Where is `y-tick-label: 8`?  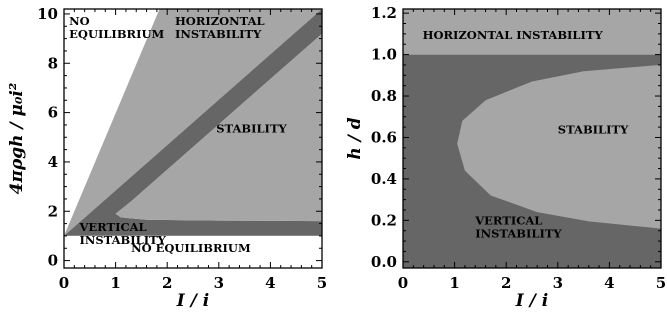
y-tick-label: 8 is located at coordinates (53, 63).